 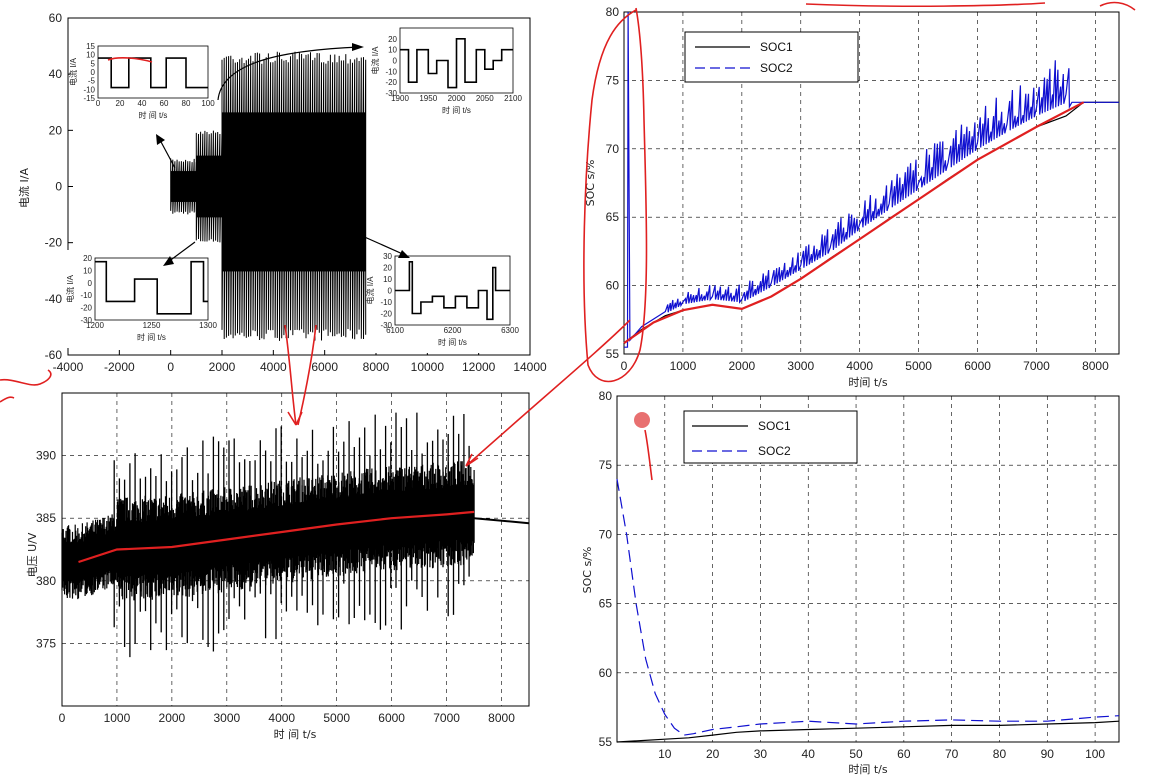 I want to click on current-marks, so click(x=268, y=196).